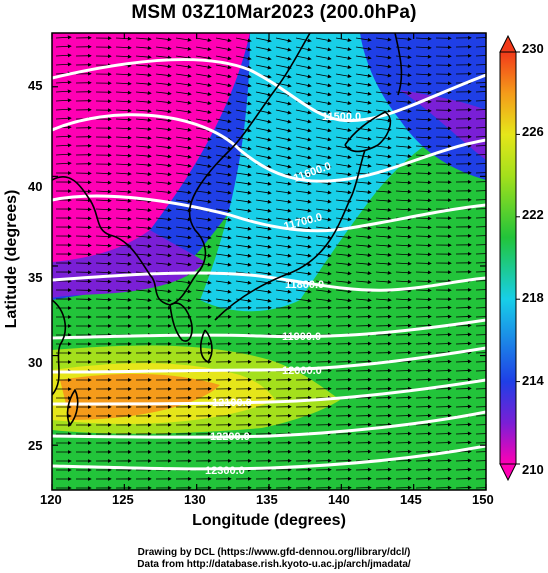 This screenshot has height=573, width=548. What do you see at coordinates (341, 117) in the screenshot?
I see `contour-label: 11500.0` at bounding box center [341, 117].